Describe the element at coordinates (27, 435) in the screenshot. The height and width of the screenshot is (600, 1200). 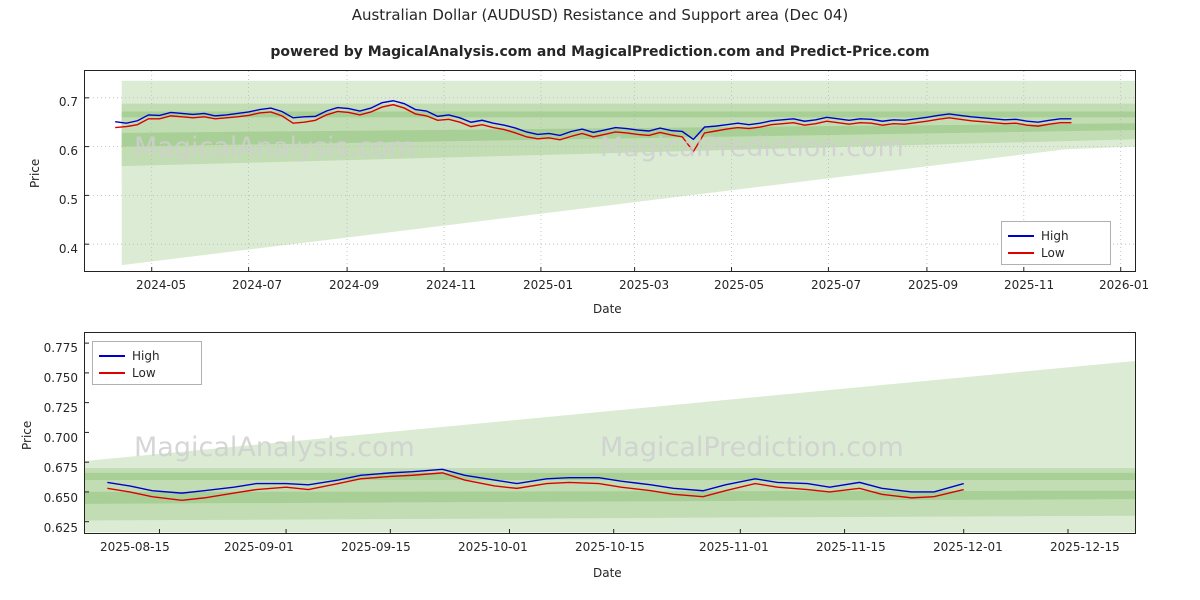
I see `bottom-y-axis-label: Price` at that location.